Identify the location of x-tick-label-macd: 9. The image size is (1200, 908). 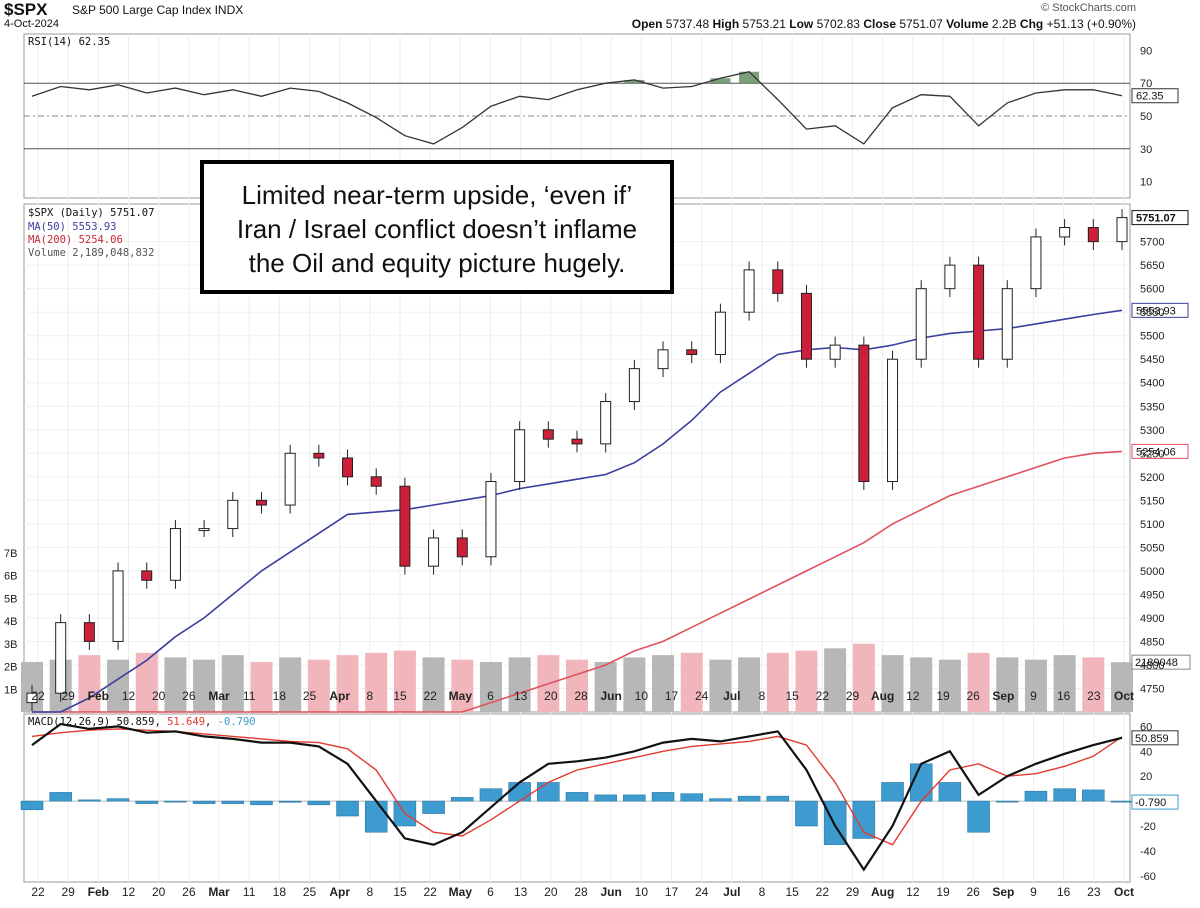
(1033, 892).